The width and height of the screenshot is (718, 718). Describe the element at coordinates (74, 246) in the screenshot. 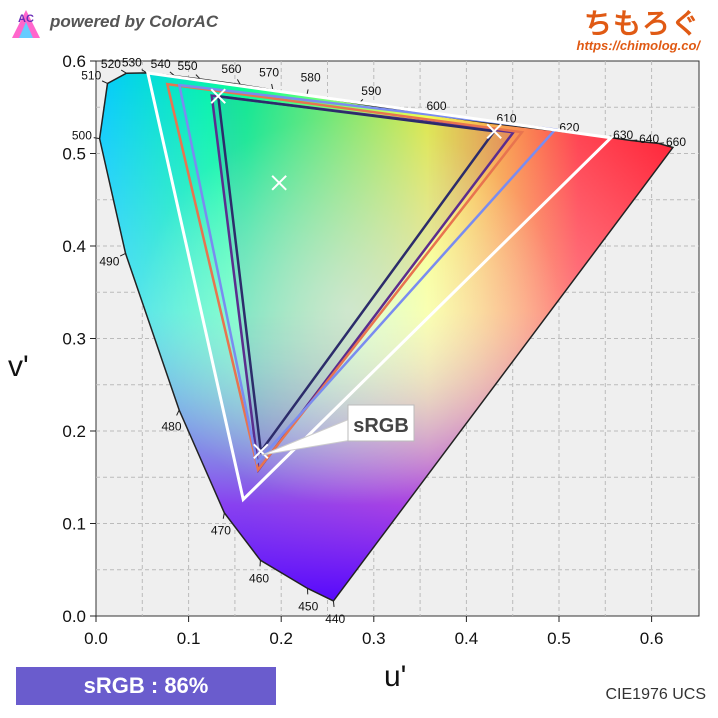

I see `y-tick-label: 0.4` at that location.